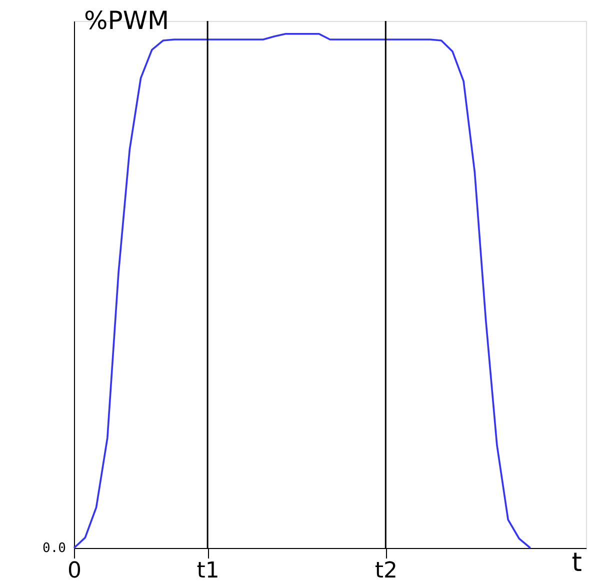 This screenshot has width=592, height=584. Describe the element at coordinates (208, 571) in the screenshot. I see `x-tick-label: t1` at that location.